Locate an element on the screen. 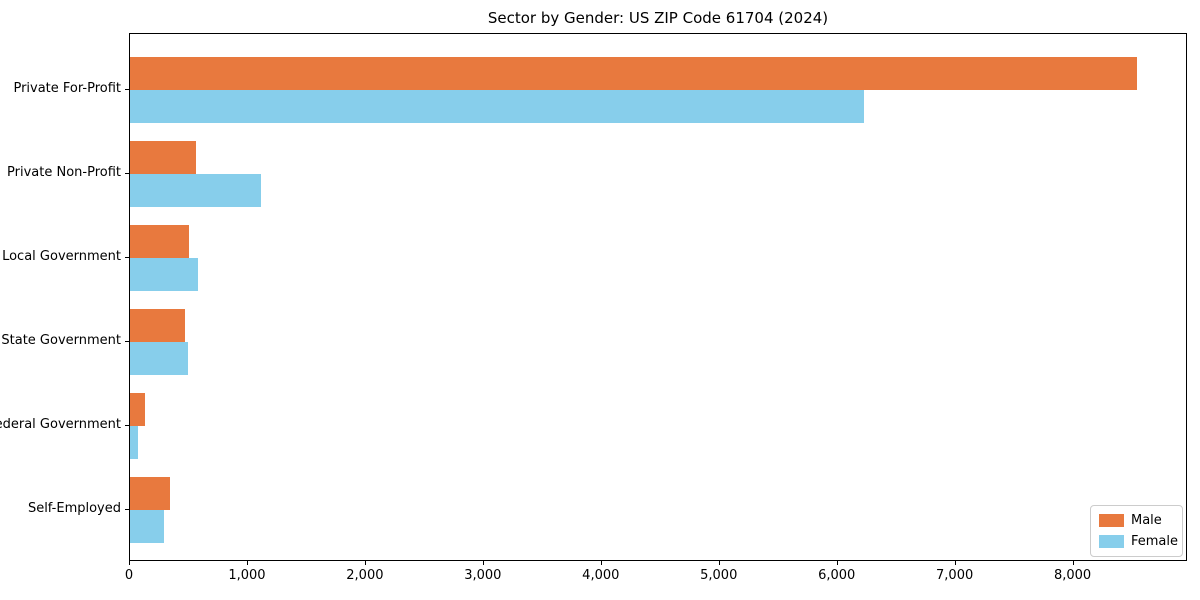 This screenshot has height=600, width=1200. y-axis-label-private-for-profit: Private For-Profit is located at coordinates (67, 88).